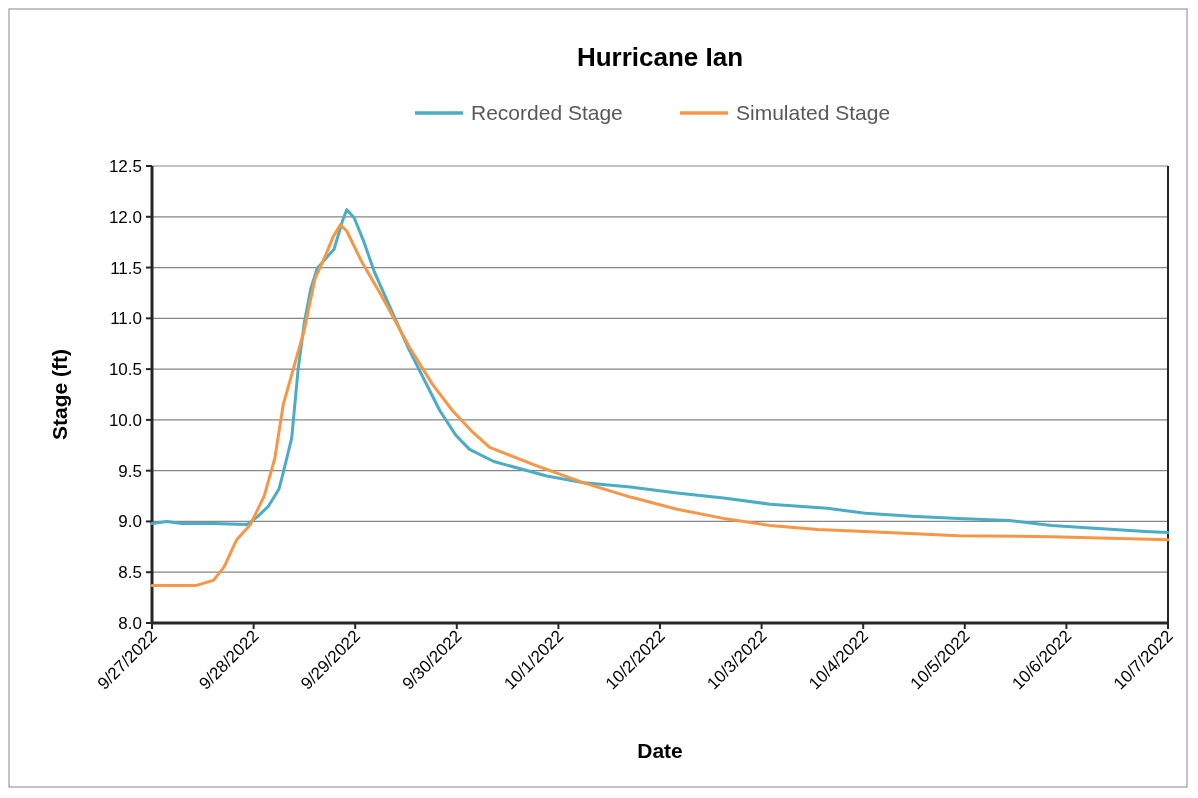  I want to click on y-tick-label: 10.0, so click(125, 420).